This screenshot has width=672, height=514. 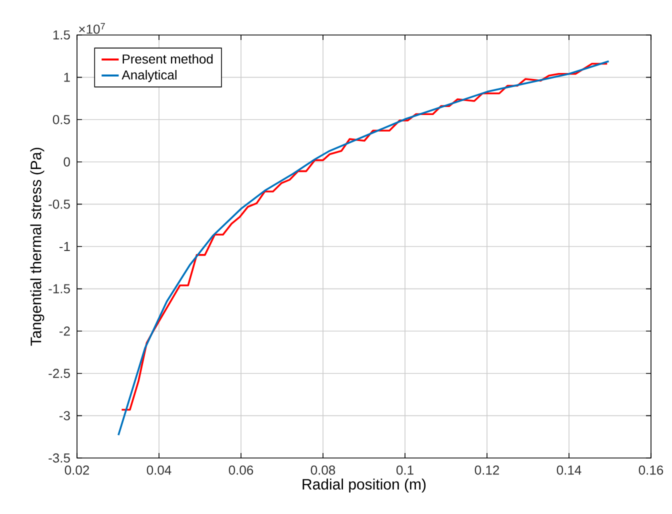 What do you see at coordinates (364, 485) in the screenshot?
I see `x-axis-title: Radial position (m)` at bounding box center [364, 485].